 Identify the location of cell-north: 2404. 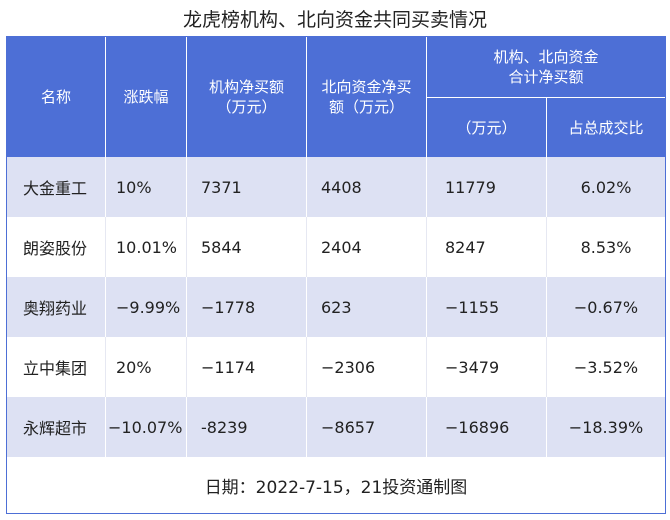
(341, 247).